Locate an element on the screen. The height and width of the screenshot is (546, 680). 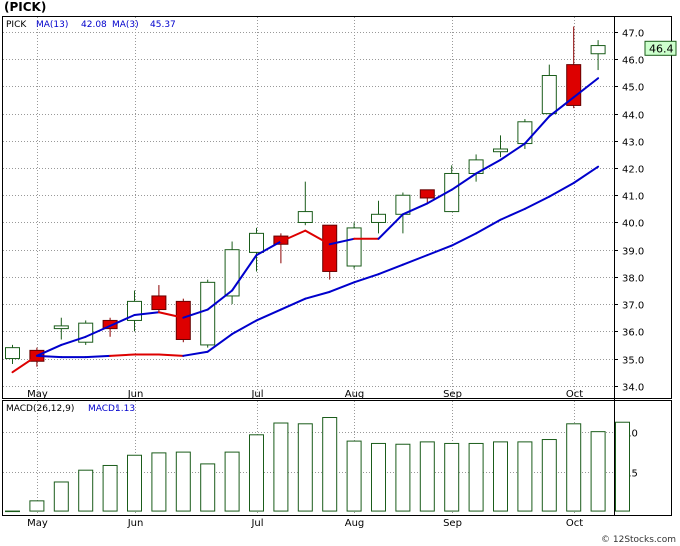
macd-legend-label: MACD: is located at coordinates (103, 409).